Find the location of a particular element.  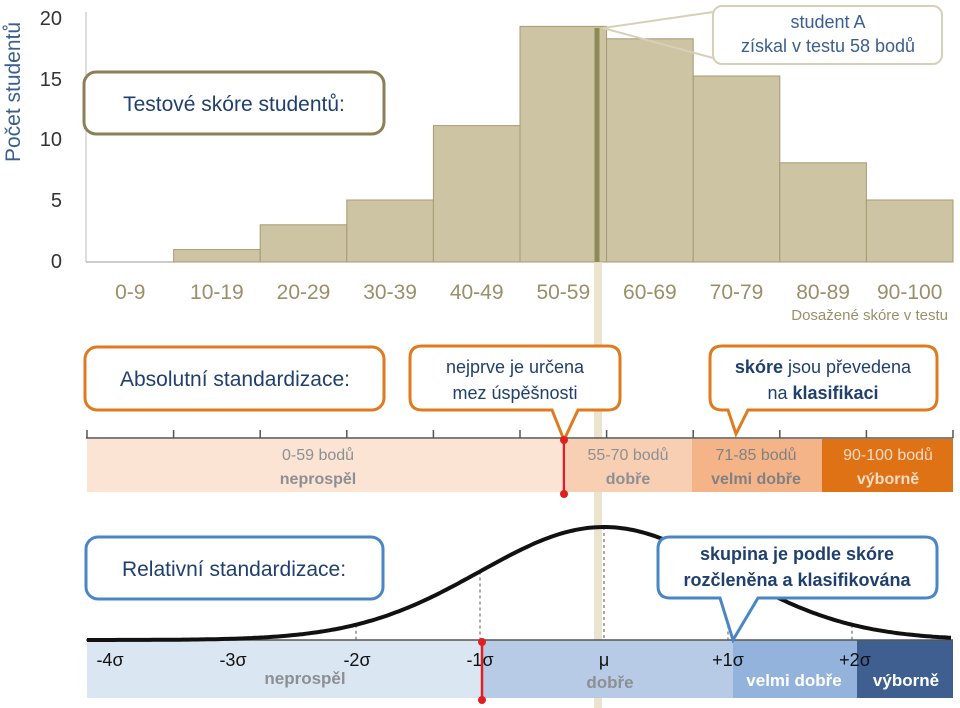

sigma-label: -3σ is located at coordinates (232, 660).